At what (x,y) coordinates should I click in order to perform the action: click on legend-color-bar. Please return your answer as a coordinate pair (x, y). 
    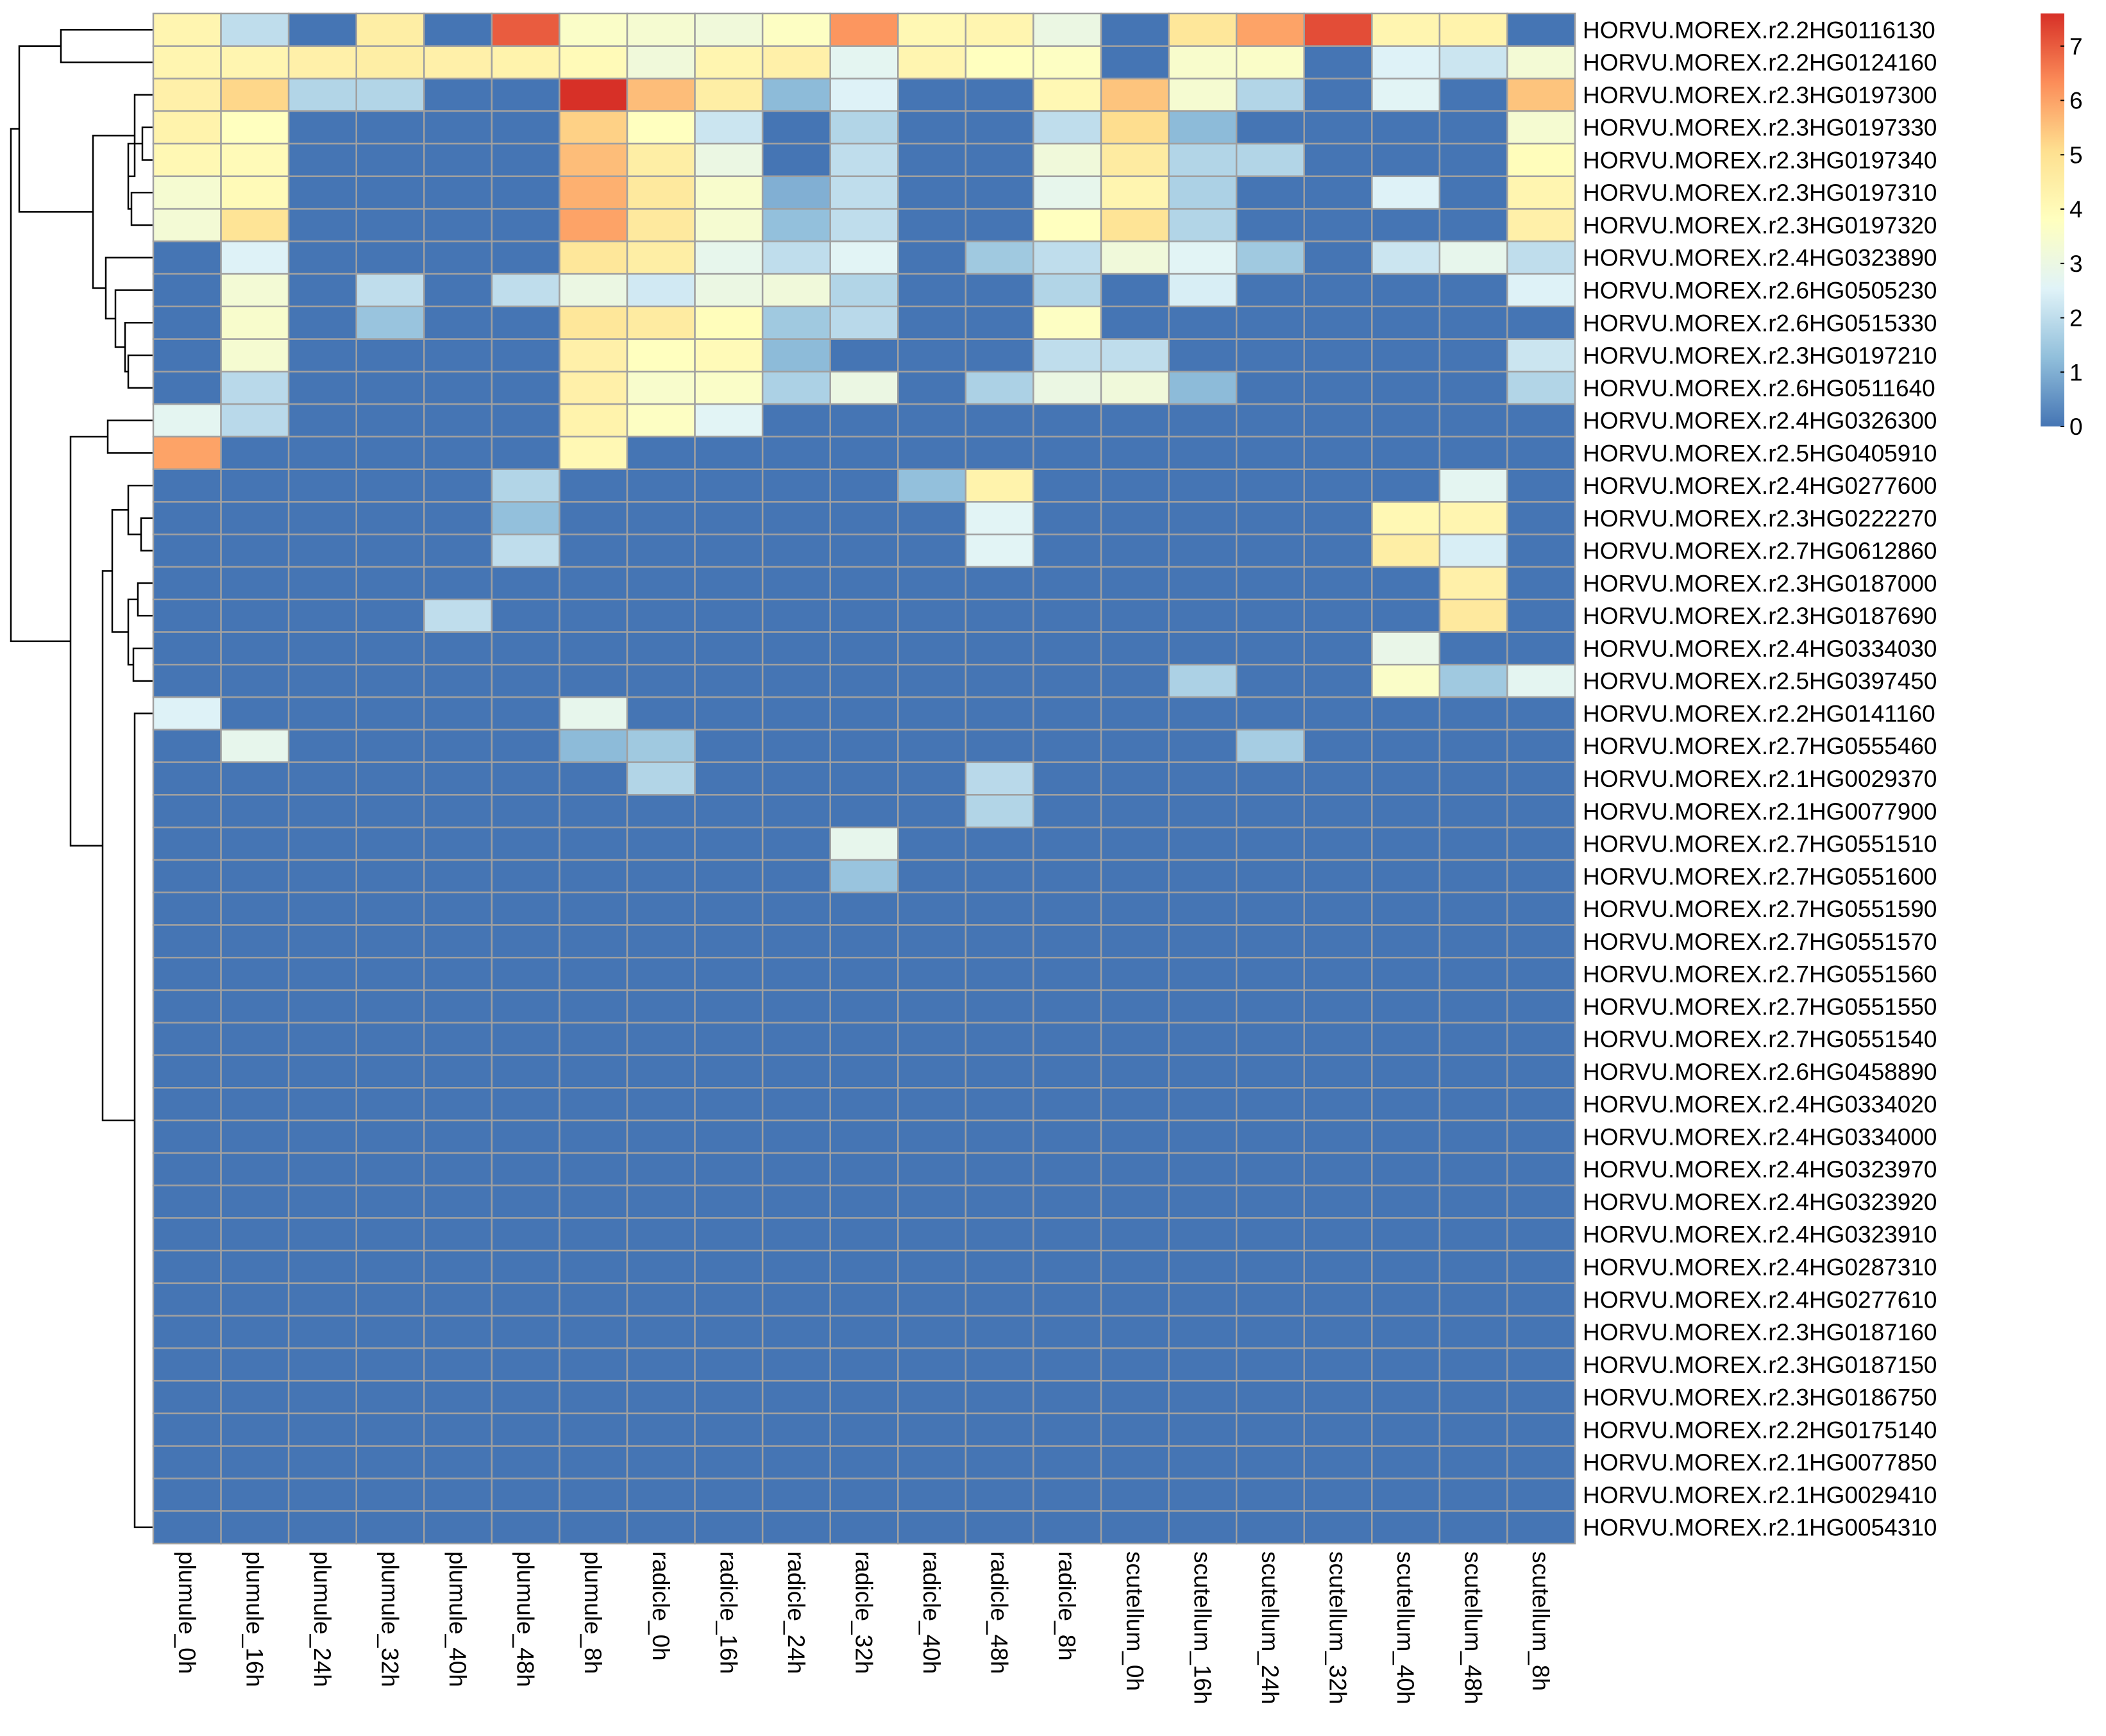
    Looking at the image, I should click on (2052, 220).